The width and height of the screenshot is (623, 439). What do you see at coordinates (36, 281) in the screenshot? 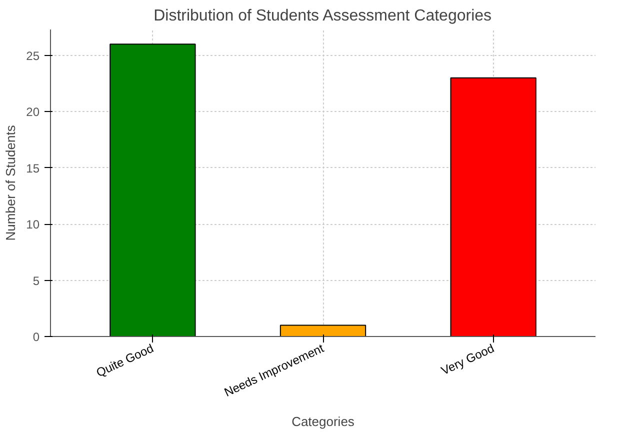
I see `y-tick-label: 5` at bounding box center [36, 281].